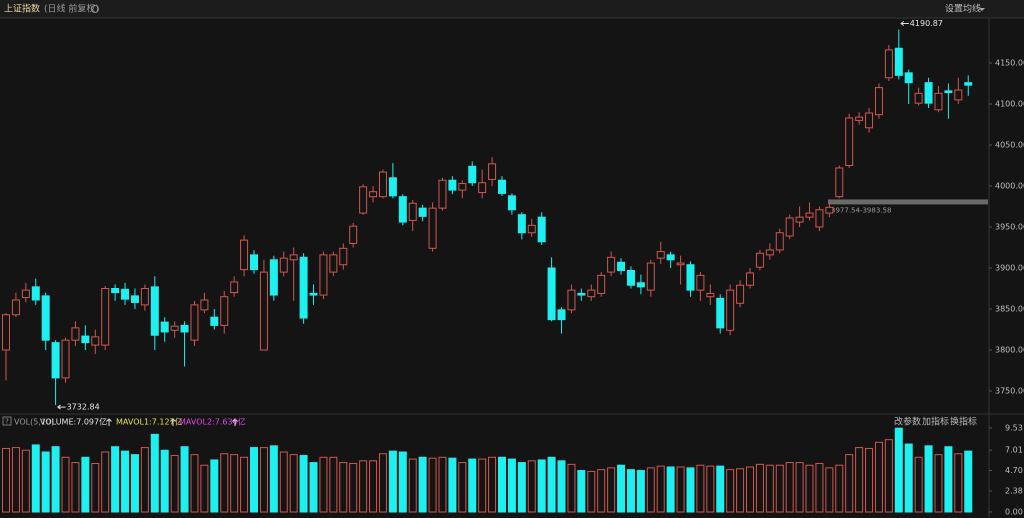 The width and height of the screenshot is (1024, 518). What do you see at coordinates (34, 422) in the screenshot?
I see `indicator-name: VOL(5,10)` at bounding box center [34, 422].